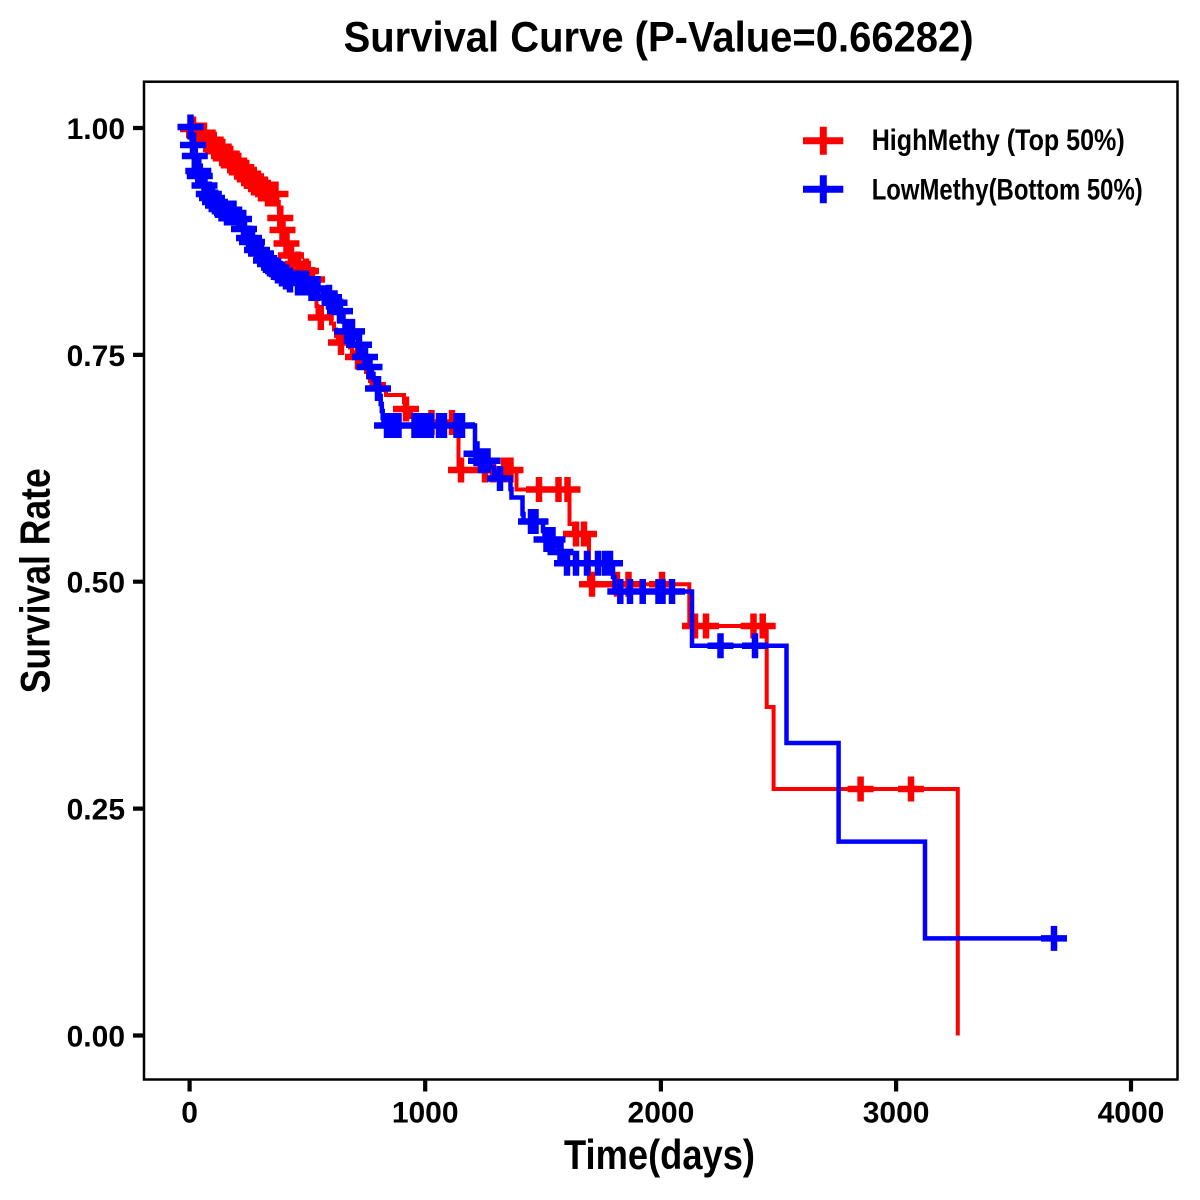 Image resolution: width=1200 pixels, height=1200 pixels. Describe the element at coordinates (896, 1113) in the screenshot. I see `svg-text: 3000` at that location.